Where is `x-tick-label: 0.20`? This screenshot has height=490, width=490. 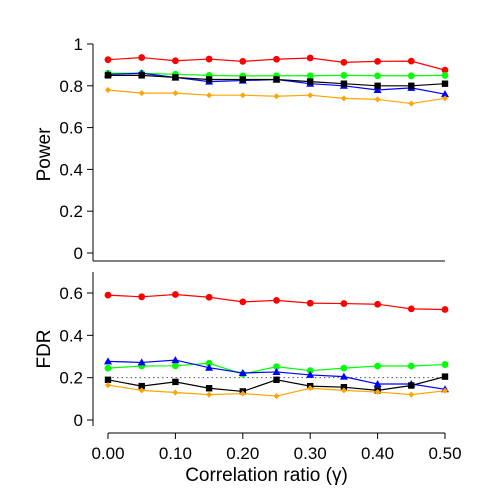 x-tick-label: 0.20 is located at coordinates (242, 453).